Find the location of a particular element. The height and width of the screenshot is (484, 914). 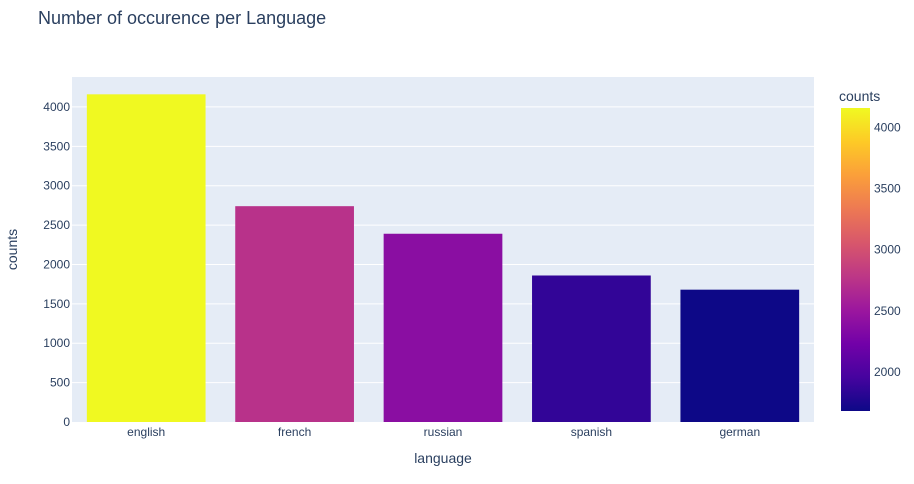

colorbar-tick-label: 4000 is located at coordinates (887, 128).